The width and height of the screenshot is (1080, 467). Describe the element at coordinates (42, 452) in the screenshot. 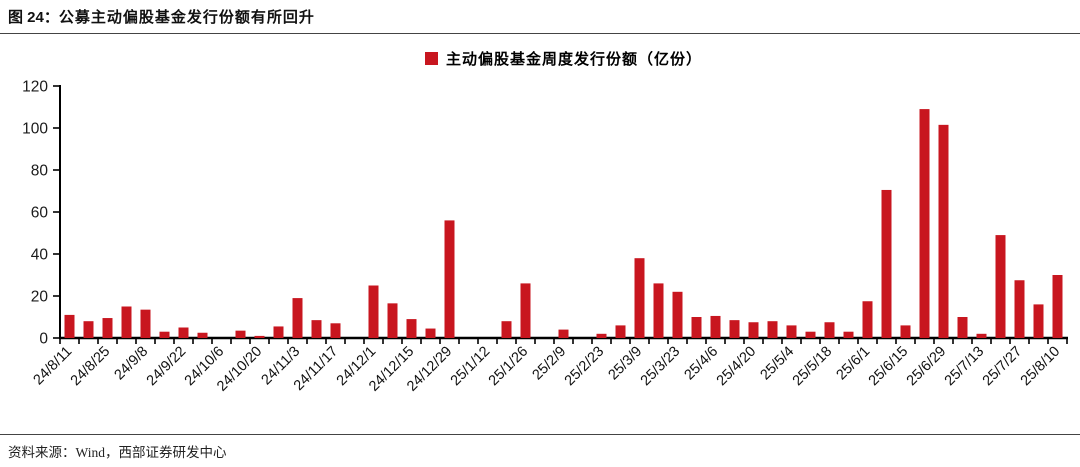

I see `source-label: 资料来源：` at that location.